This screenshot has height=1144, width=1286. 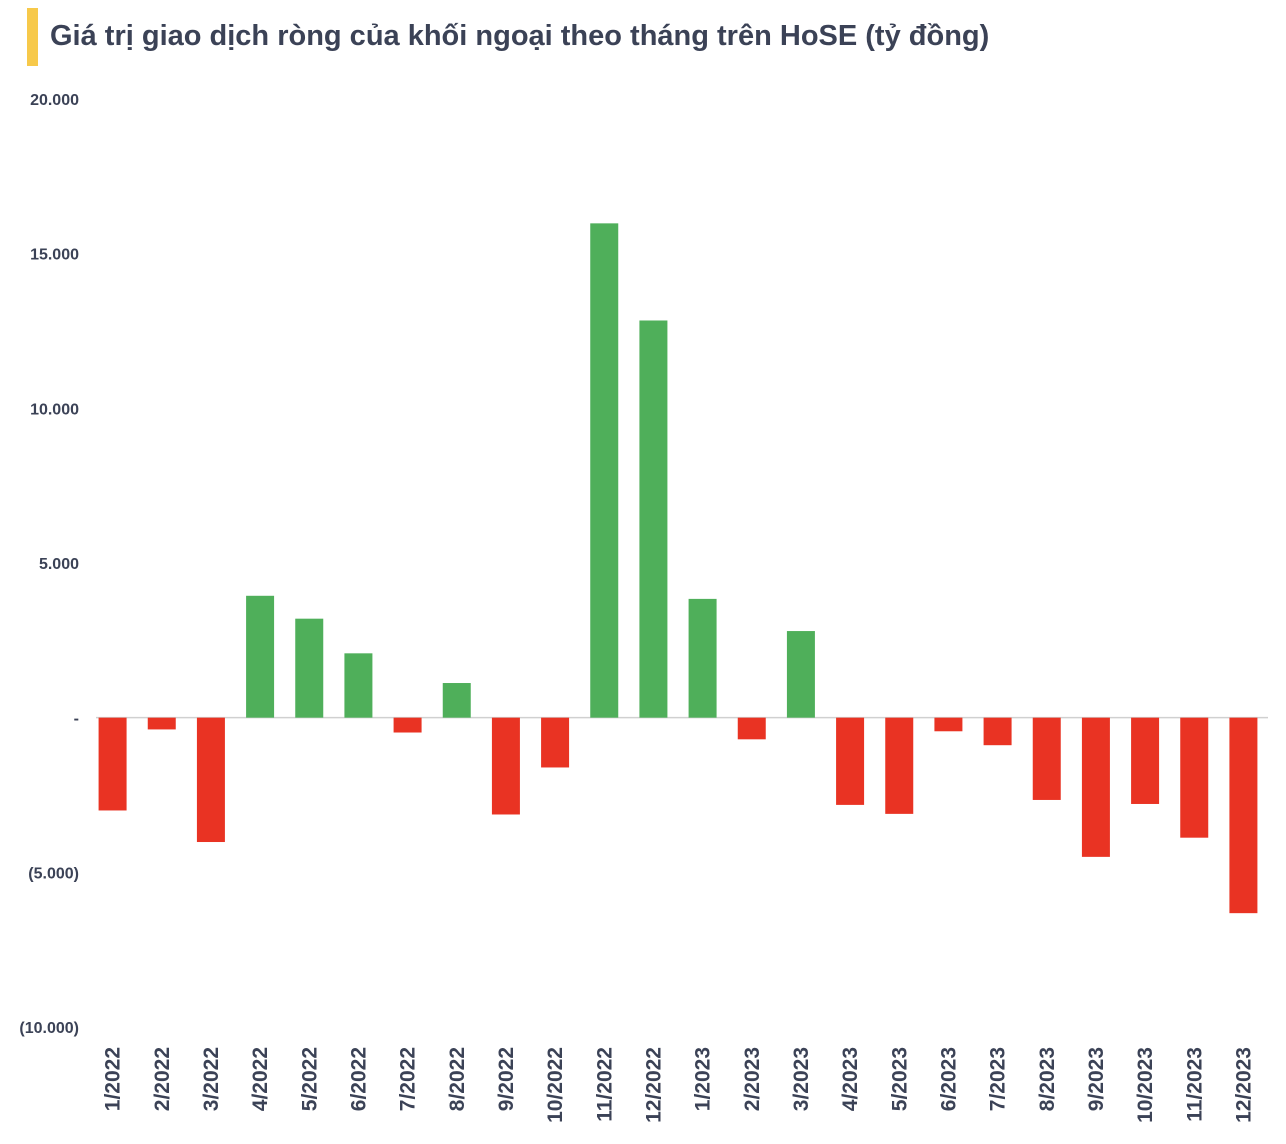 What do you see at coordinates (113, 1079) in the screenshot?
I see `x-tick-label: 1/2022` at bounding box center [113, 1079].